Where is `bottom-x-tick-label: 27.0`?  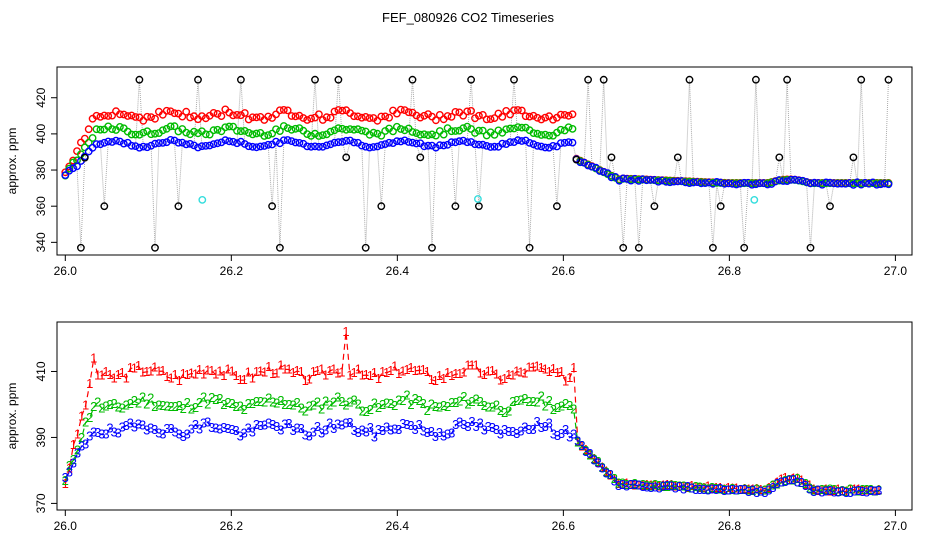 bottom-x-tick-label: 27.0 is located at coordinates (896, 526).